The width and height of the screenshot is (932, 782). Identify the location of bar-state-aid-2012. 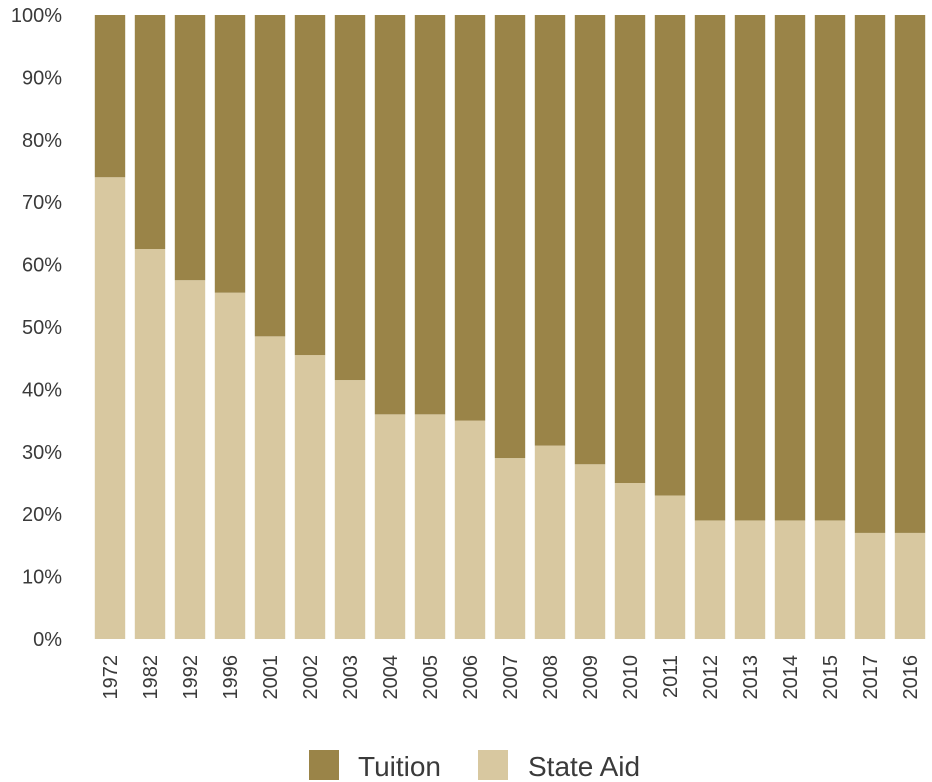
(710, 579).